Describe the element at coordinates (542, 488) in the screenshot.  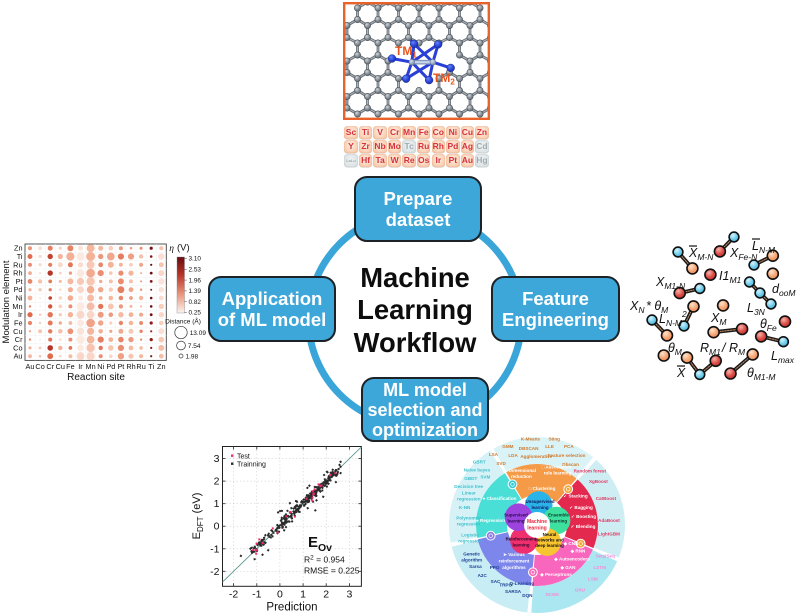
I see `svg-text: □ Clustering` at that location.